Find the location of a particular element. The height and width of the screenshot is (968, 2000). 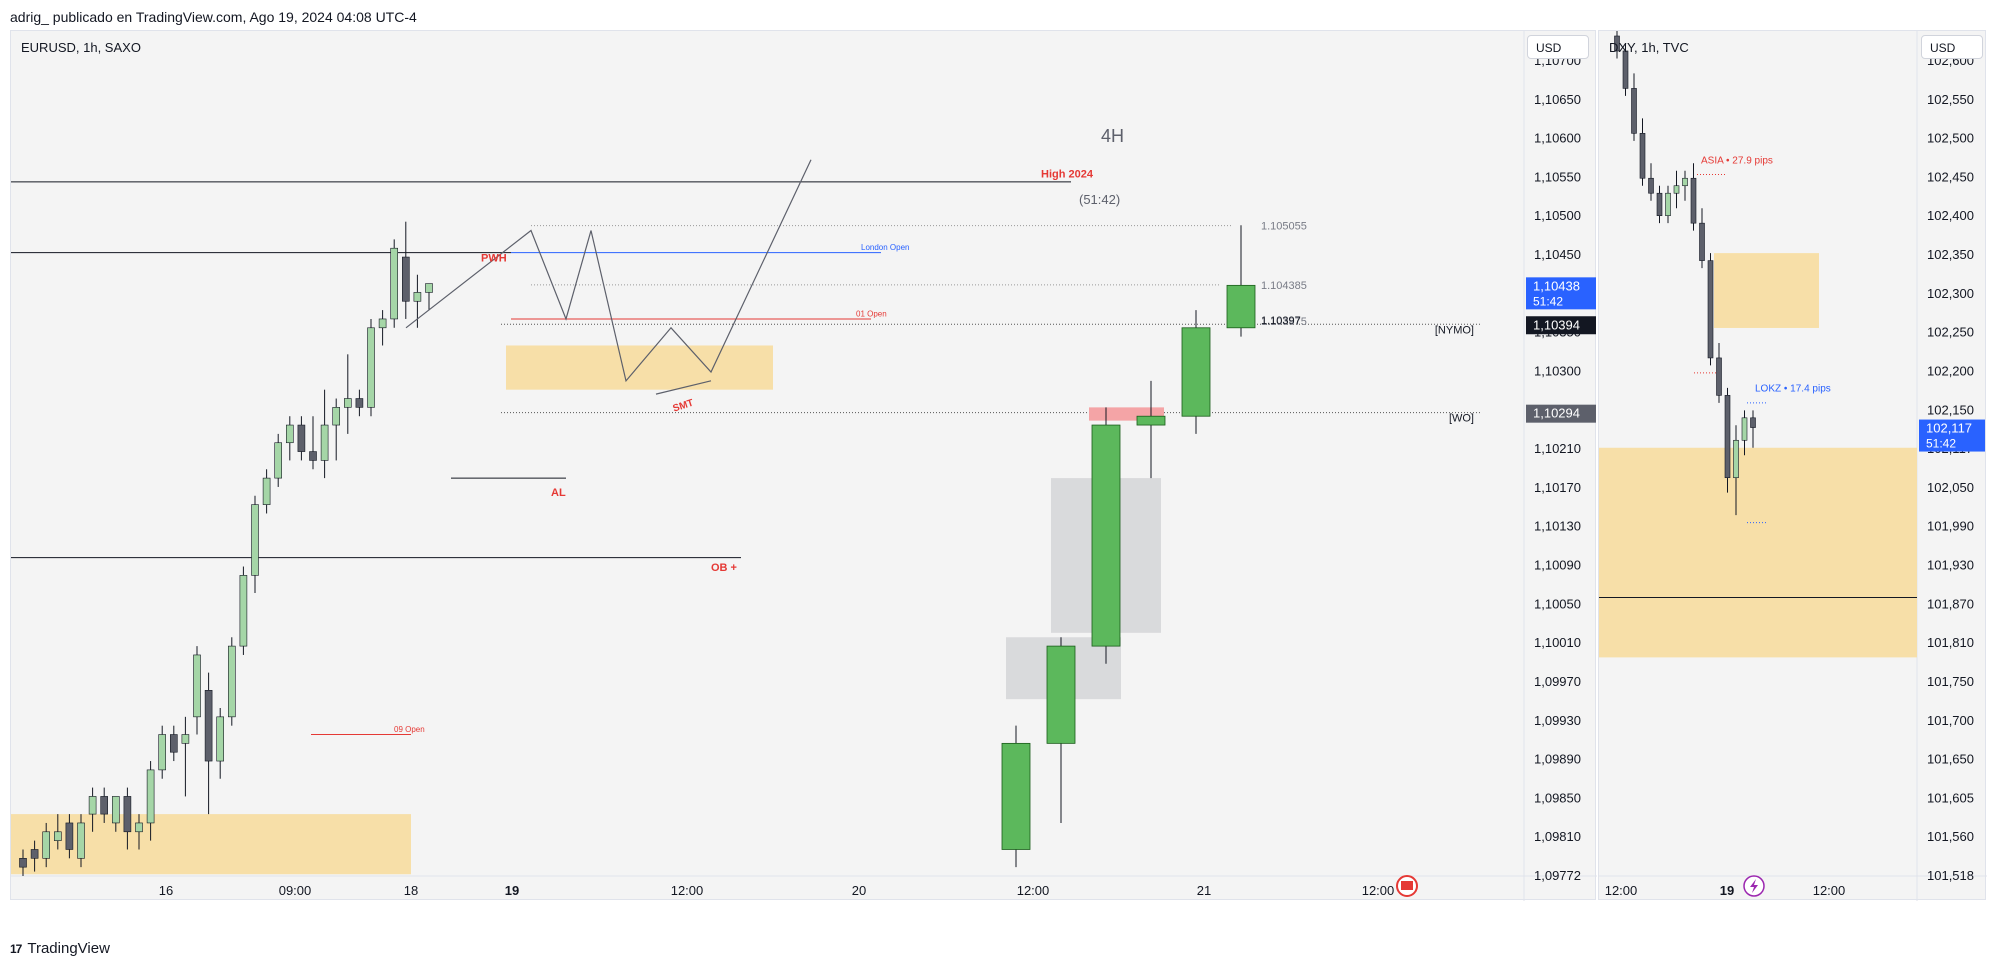

brand-label: TradingView is located at coordinates (68, 948).